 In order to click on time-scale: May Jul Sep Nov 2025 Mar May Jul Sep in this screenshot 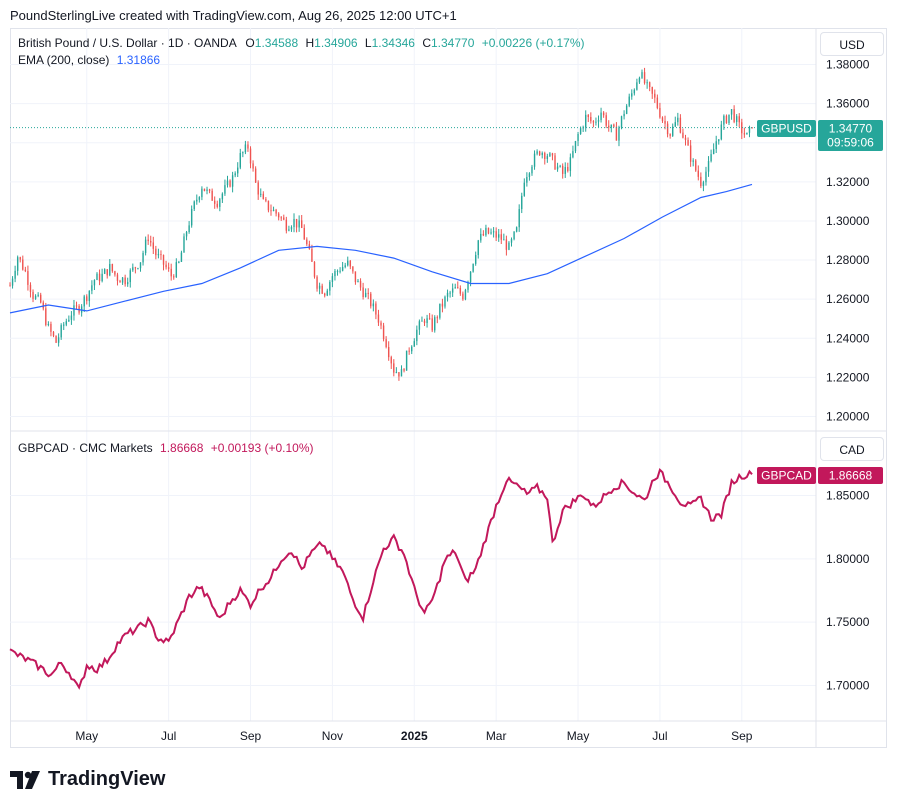, I will do `click(413, 736)`.